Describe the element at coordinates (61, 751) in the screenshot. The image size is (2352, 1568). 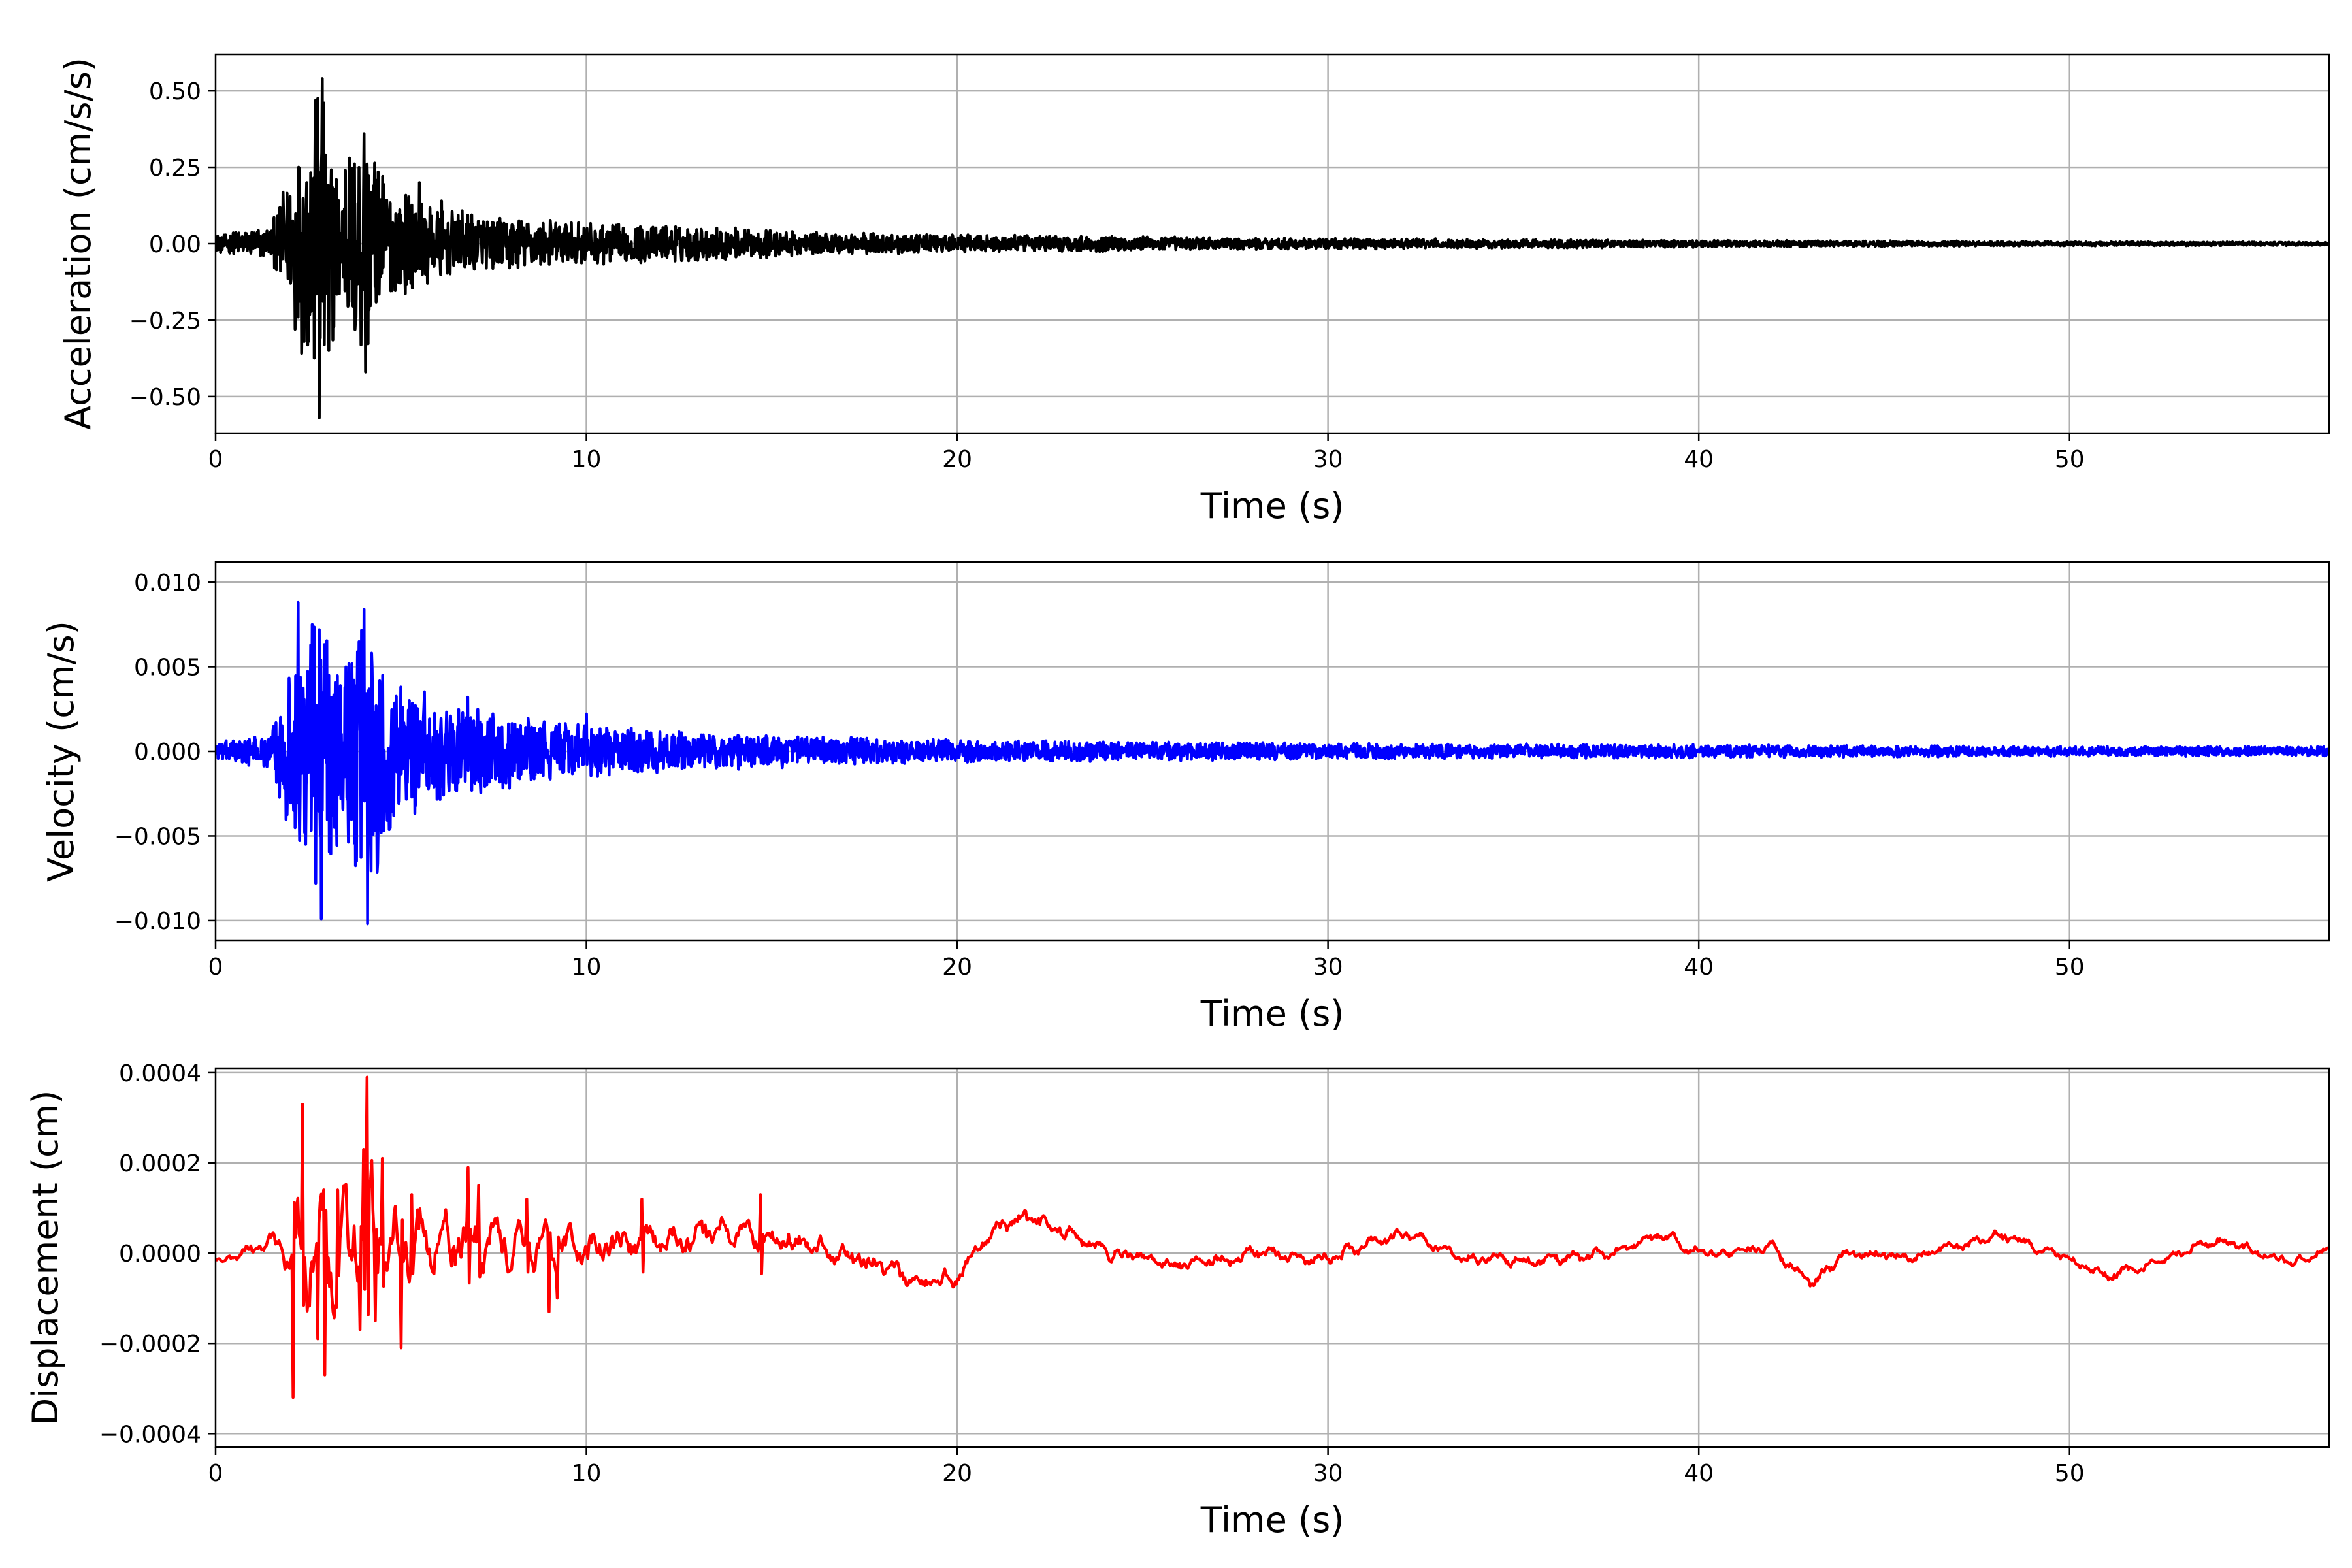
I see `velocity-y-axis-label: Velocity (cm/s)` at that location.